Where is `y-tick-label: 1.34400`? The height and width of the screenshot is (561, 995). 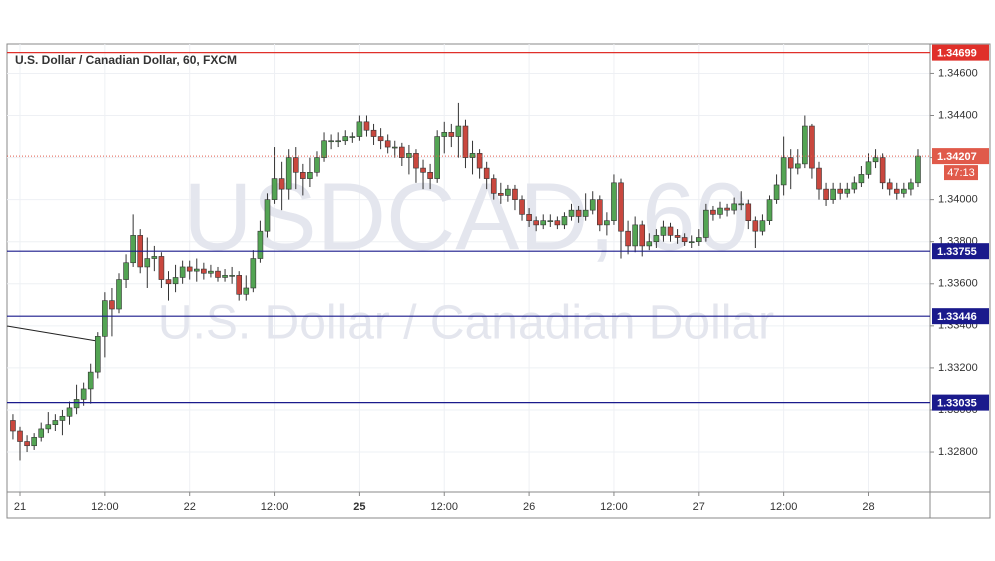
y-tick-label: 1.34400 is located at coordinates (958, 115).